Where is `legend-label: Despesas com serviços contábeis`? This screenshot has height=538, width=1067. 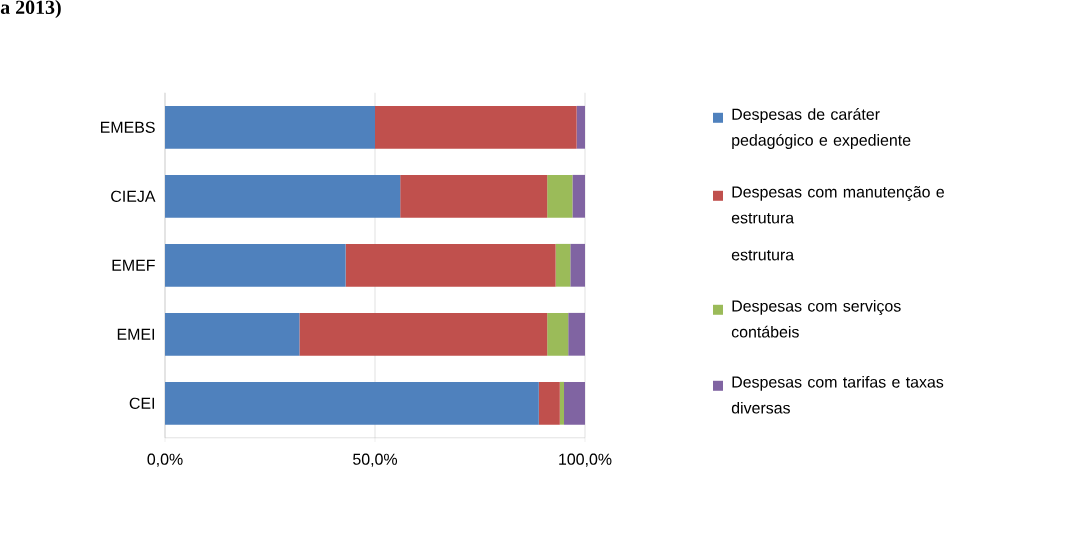
legend-label: Despesas com serviços contábeis is located at coordinates (816, 319).